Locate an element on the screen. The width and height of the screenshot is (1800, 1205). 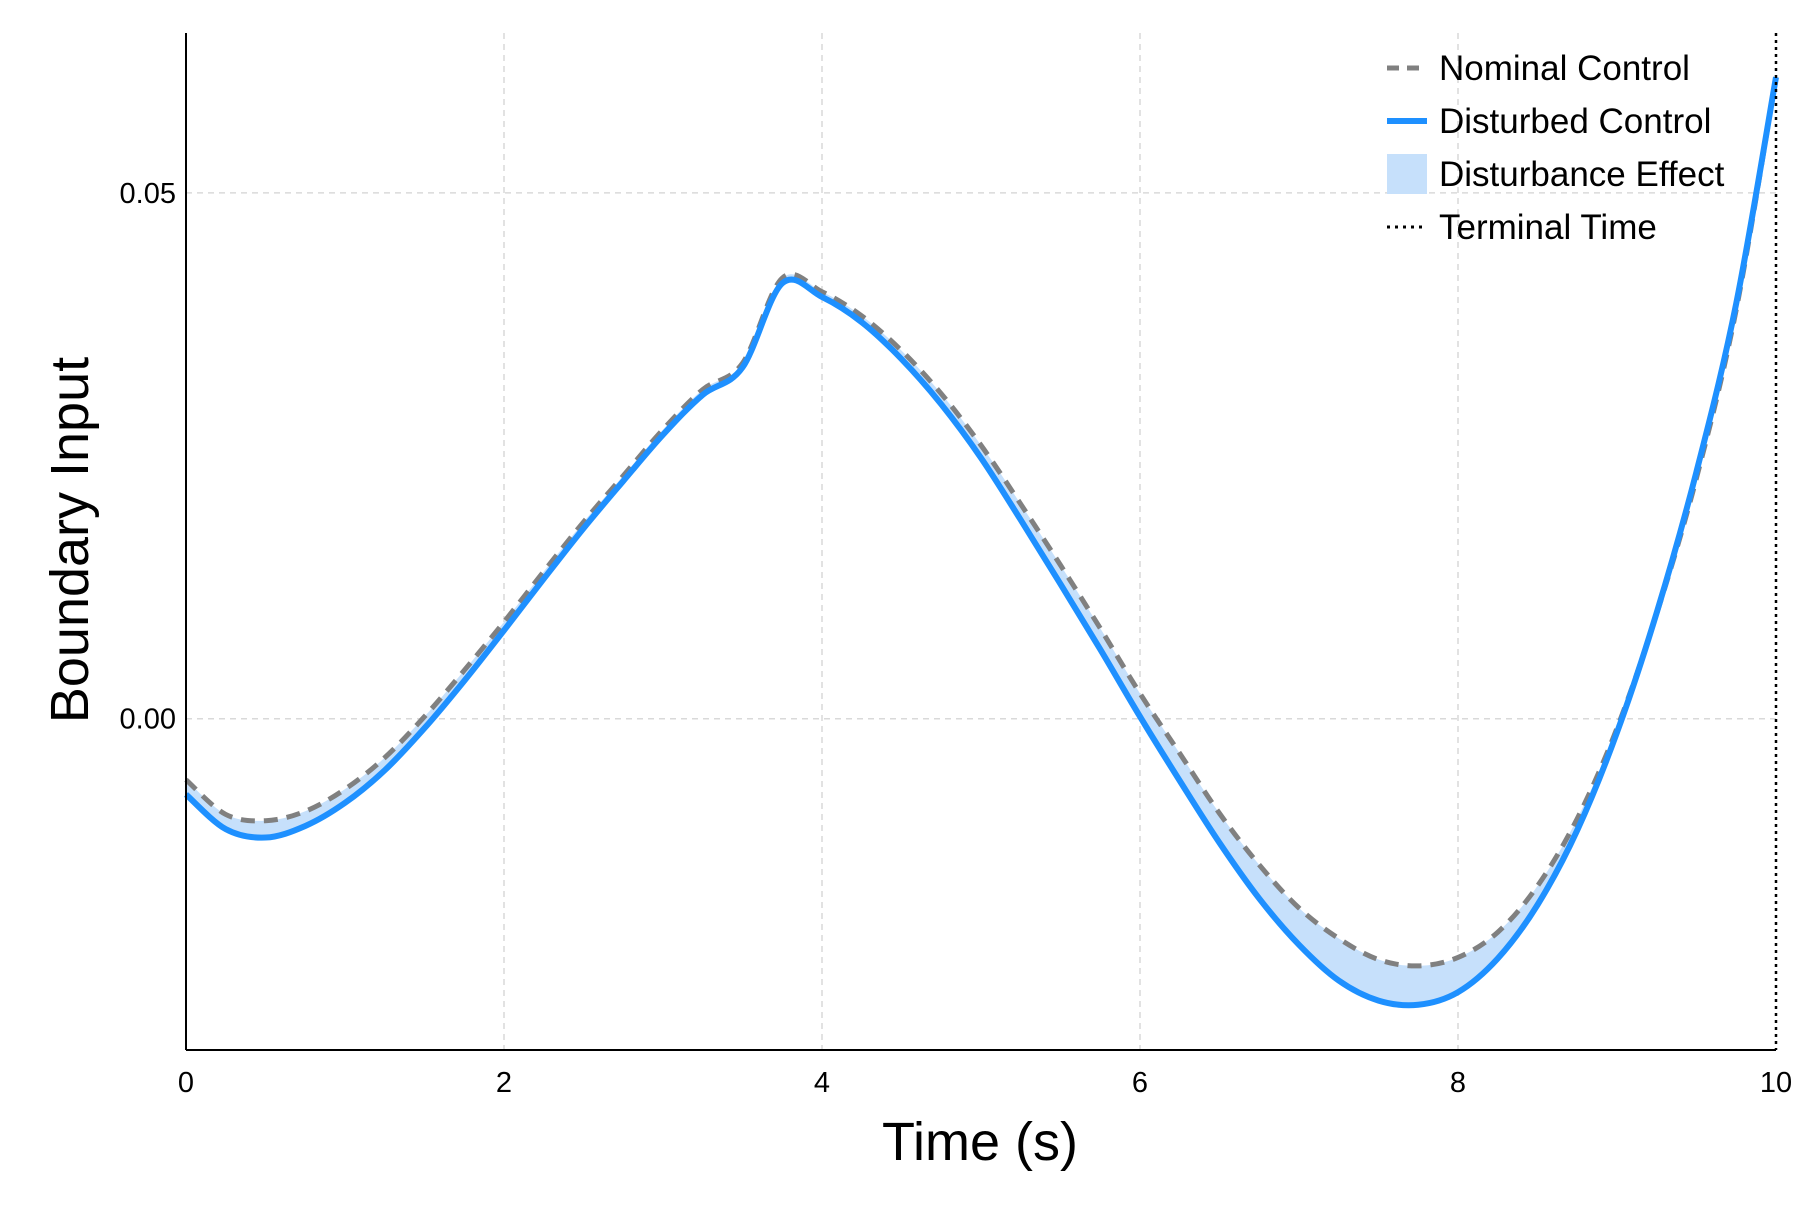
legend-item: Terminal Time is located at coordinates (1522, 227).